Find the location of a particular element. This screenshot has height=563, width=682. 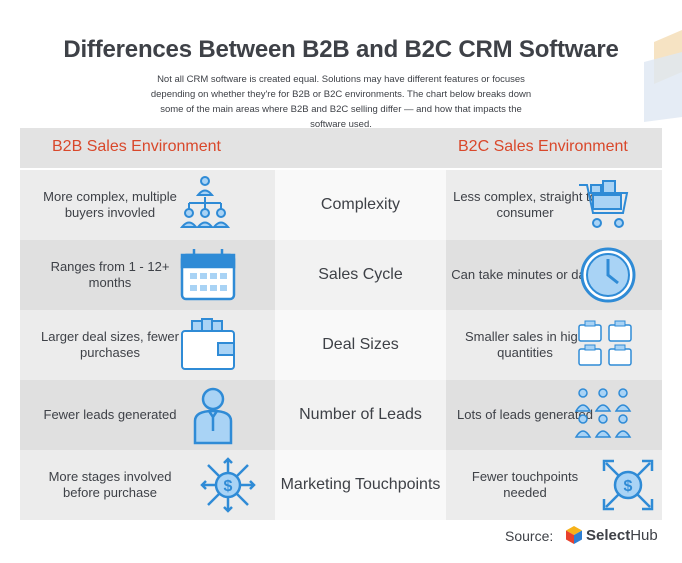

b2b-description: Fewer leads generated is located at coordinates (110, 414).